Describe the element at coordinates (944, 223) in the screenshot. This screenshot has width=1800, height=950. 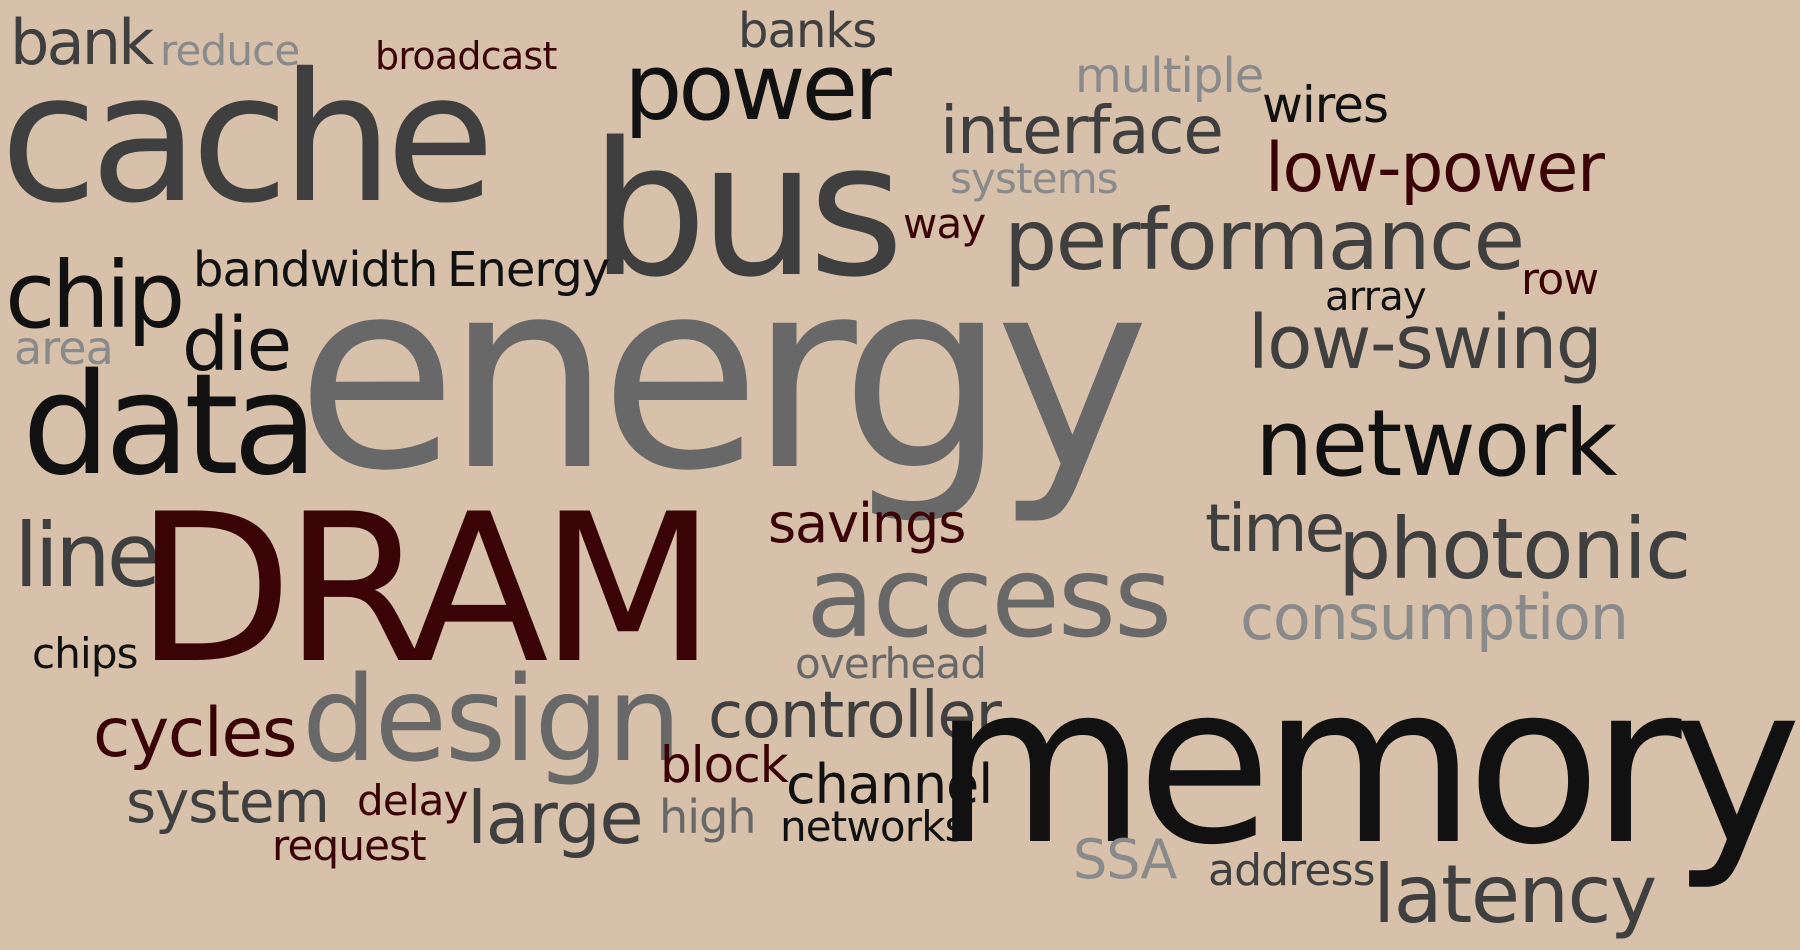
I see `word-way: way` at that location.